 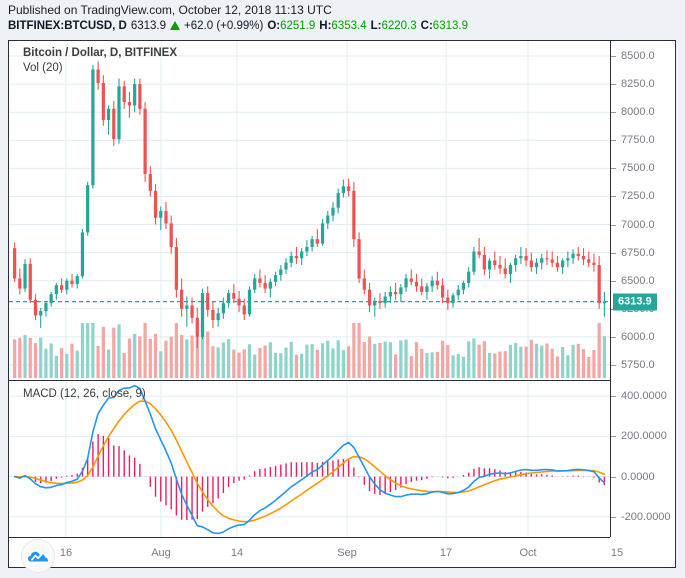 I want to click on axis-divider, so click(x=610, y=289).